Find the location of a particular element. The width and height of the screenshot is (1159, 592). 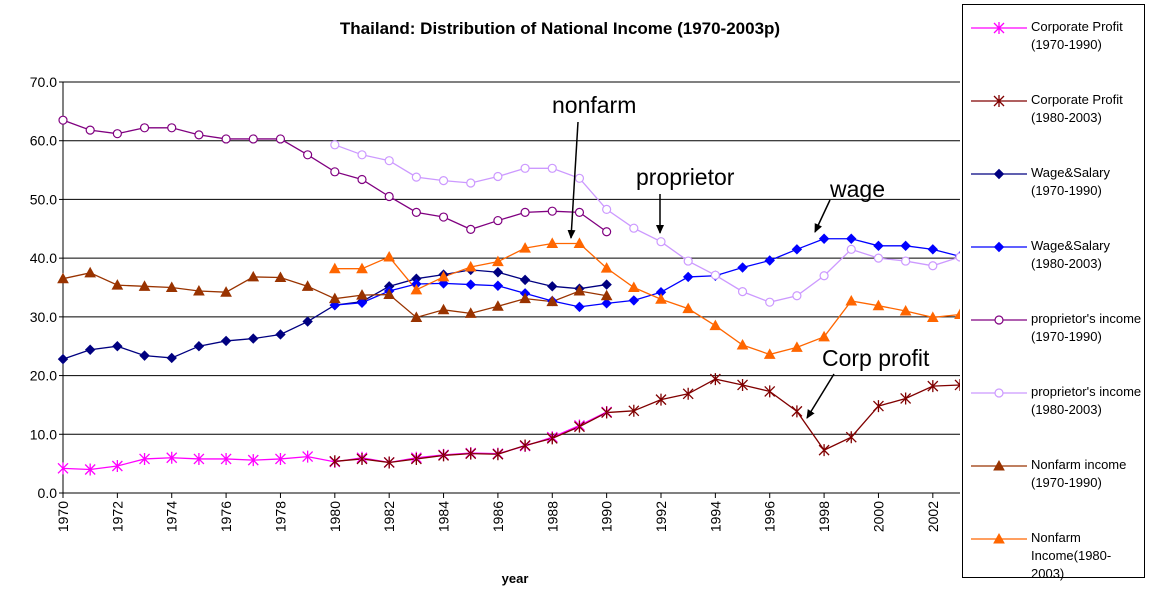

legend-label: proprietor's income (1970-1990) is located at coordinates (1086, 327).